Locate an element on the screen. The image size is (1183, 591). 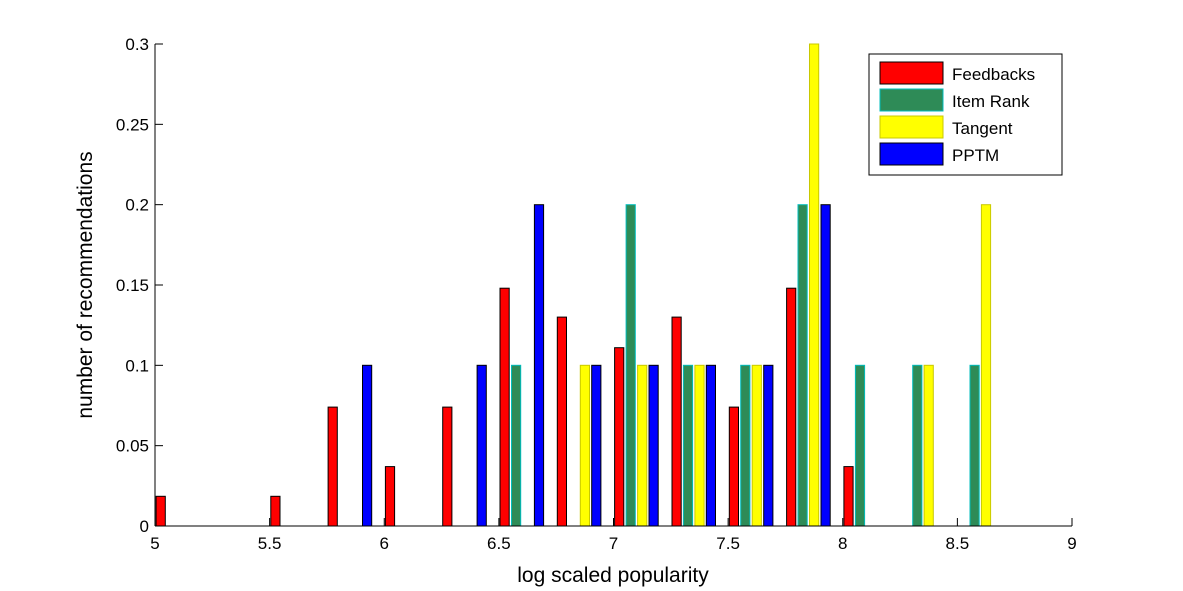
x-tick-label: 8 is located at coordinates (842, 543).